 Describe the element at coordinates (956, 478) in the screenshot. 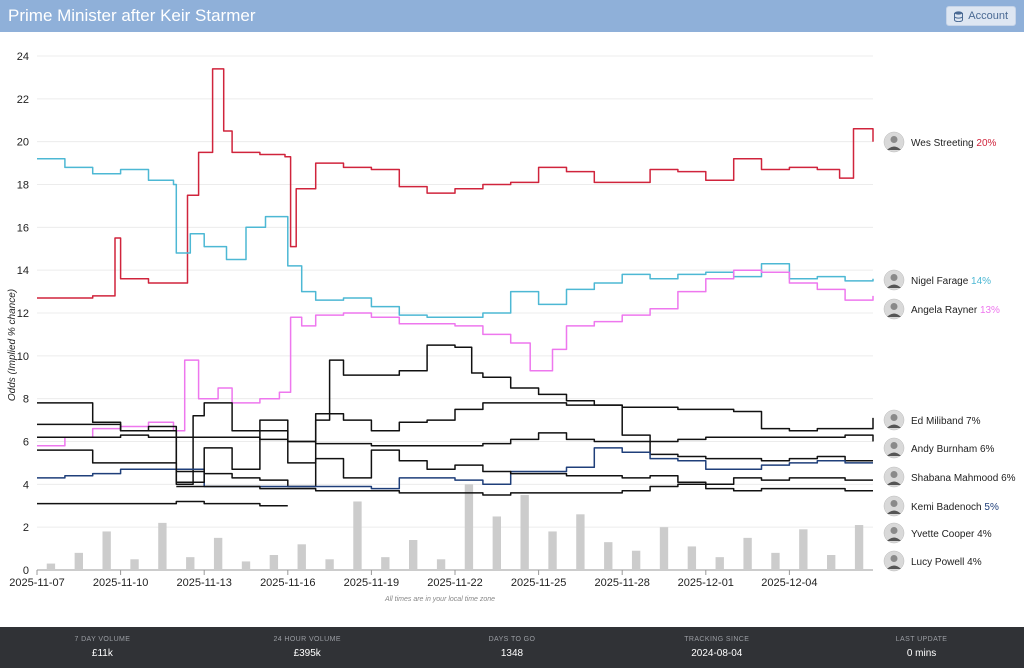

I see `legend-name-text: Shabana Mahmood` at that location.